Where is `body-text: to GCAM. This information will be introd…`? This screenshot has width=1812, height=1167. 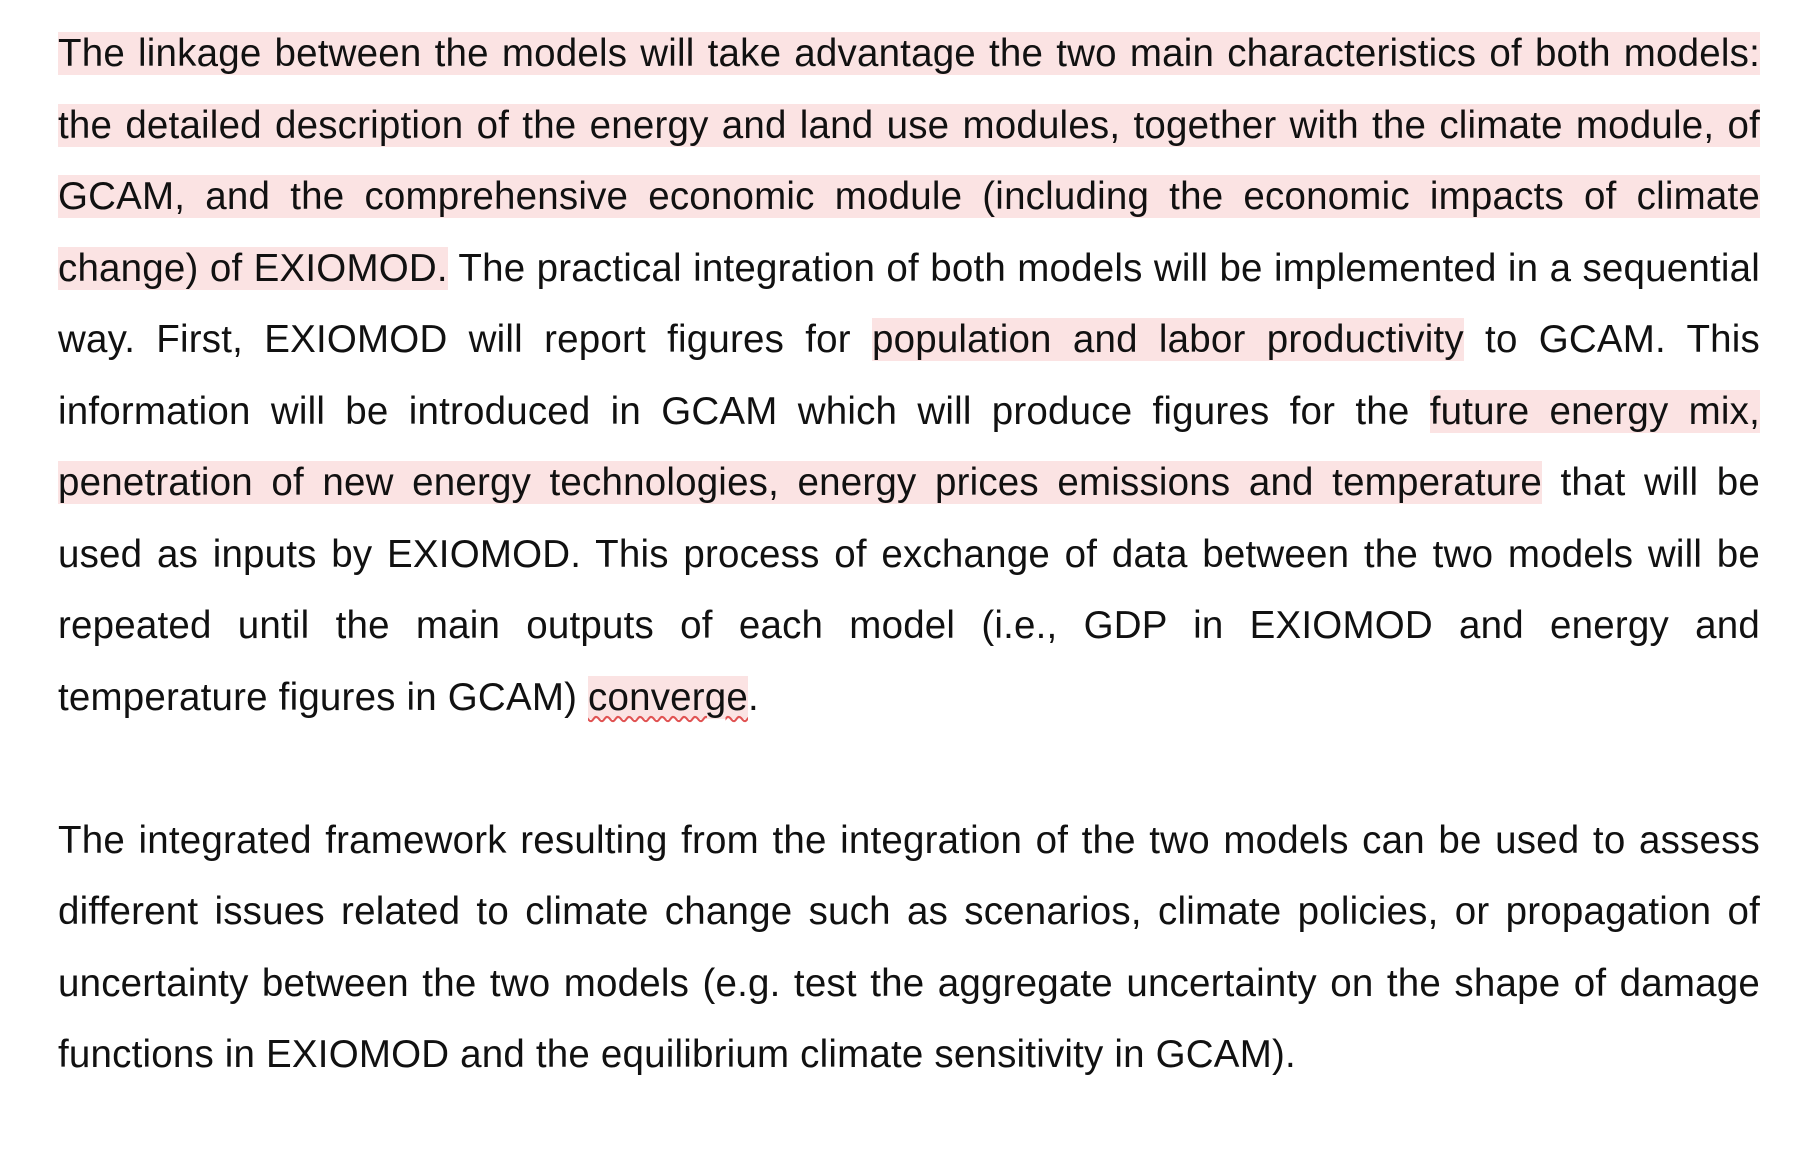 body-text: to GCAM. This information will be introd… is located at coordinates (909, 375).